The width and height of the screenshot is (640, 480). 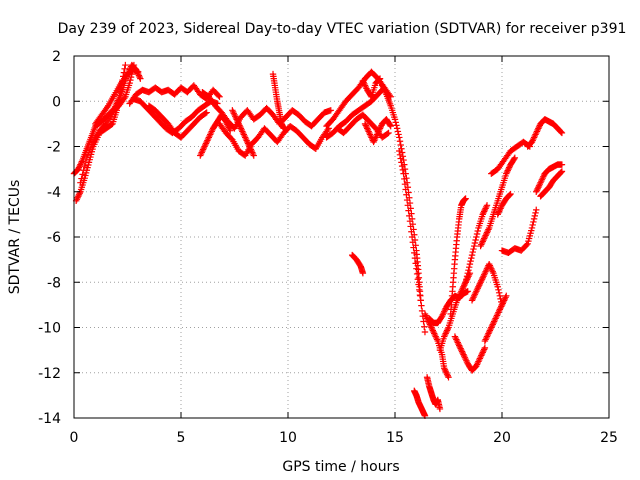 I want to click on y-tick-label: -12, so click(x=49, y=374).